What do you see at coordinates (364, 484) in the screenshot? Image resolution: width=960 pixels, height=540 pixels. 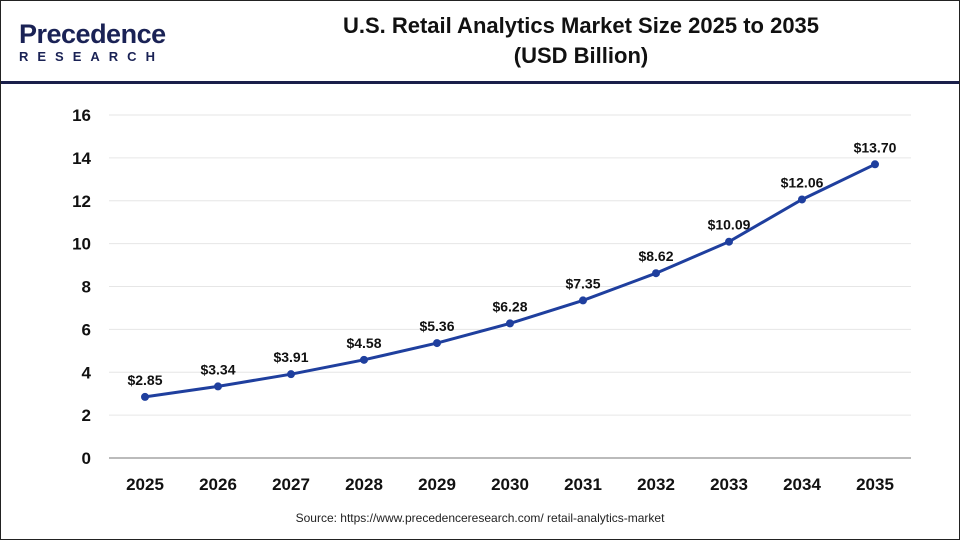 I see `x-tick-label: 2028` at bounding box center [364, 484].